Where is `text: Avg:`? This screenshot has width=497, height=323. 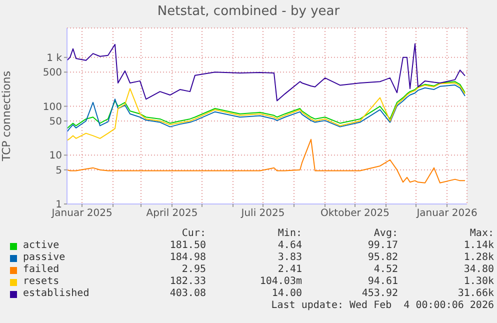 text: Avg: is located at coordinates (385, 234).